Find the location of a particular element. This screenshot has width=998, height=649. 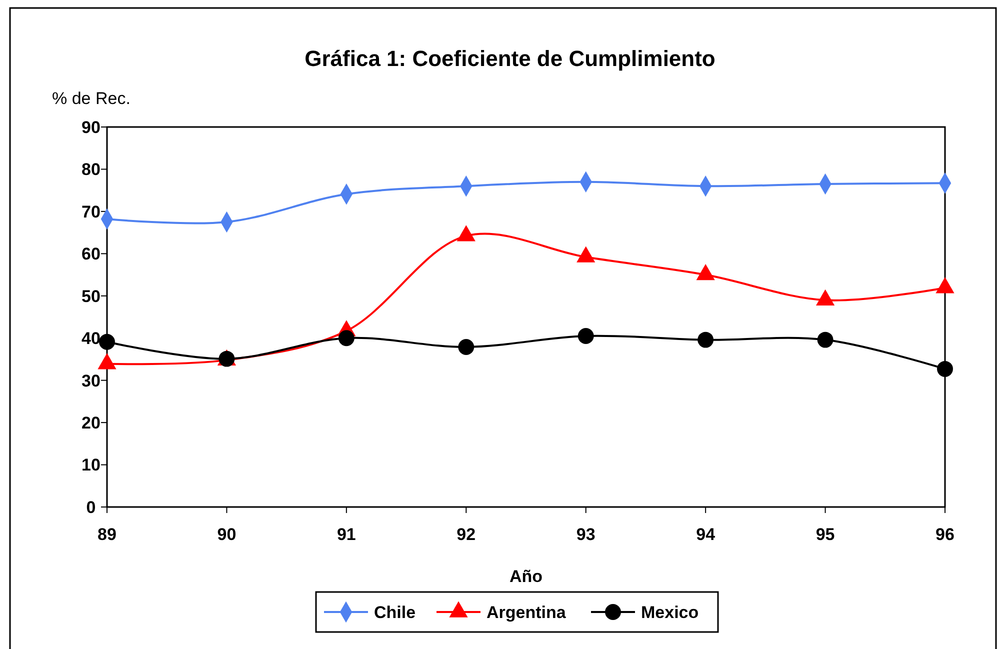

x-tick-label: 91 is located at coordinates (346, 534).